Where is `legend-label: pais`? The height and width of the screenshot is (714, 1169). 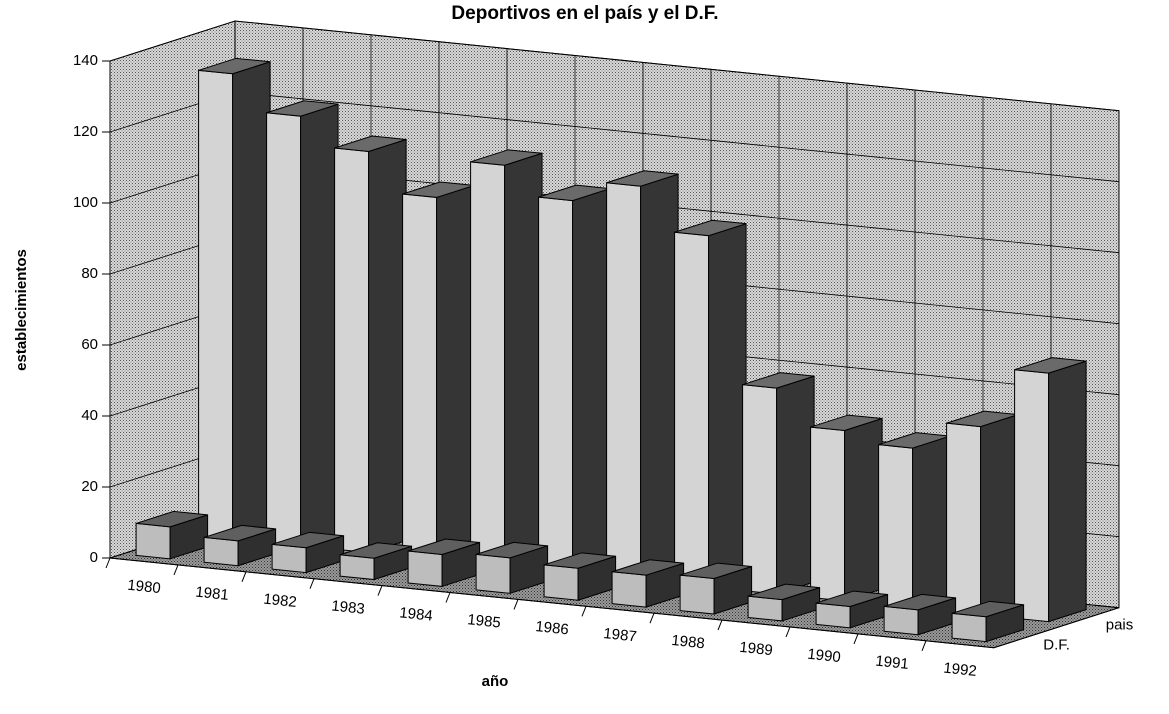 legend-label: pais is located at coordinates (1120, 625).